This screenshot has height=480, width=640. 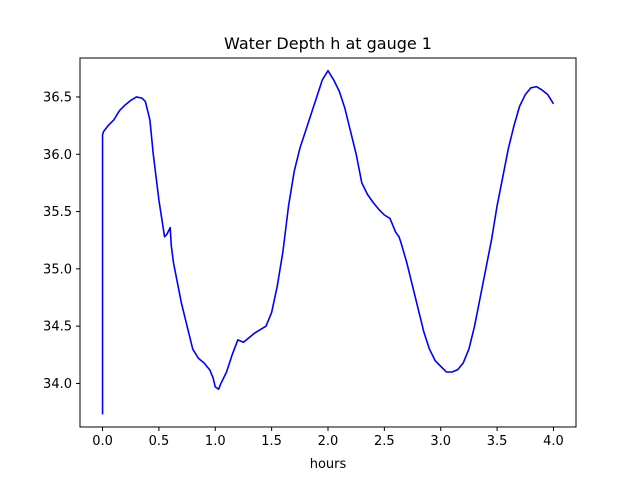 What do you see at coordinates (102, 441) in the screenshot?
I see `x-tick-label: 0.0` at bounding box center [102, 441].